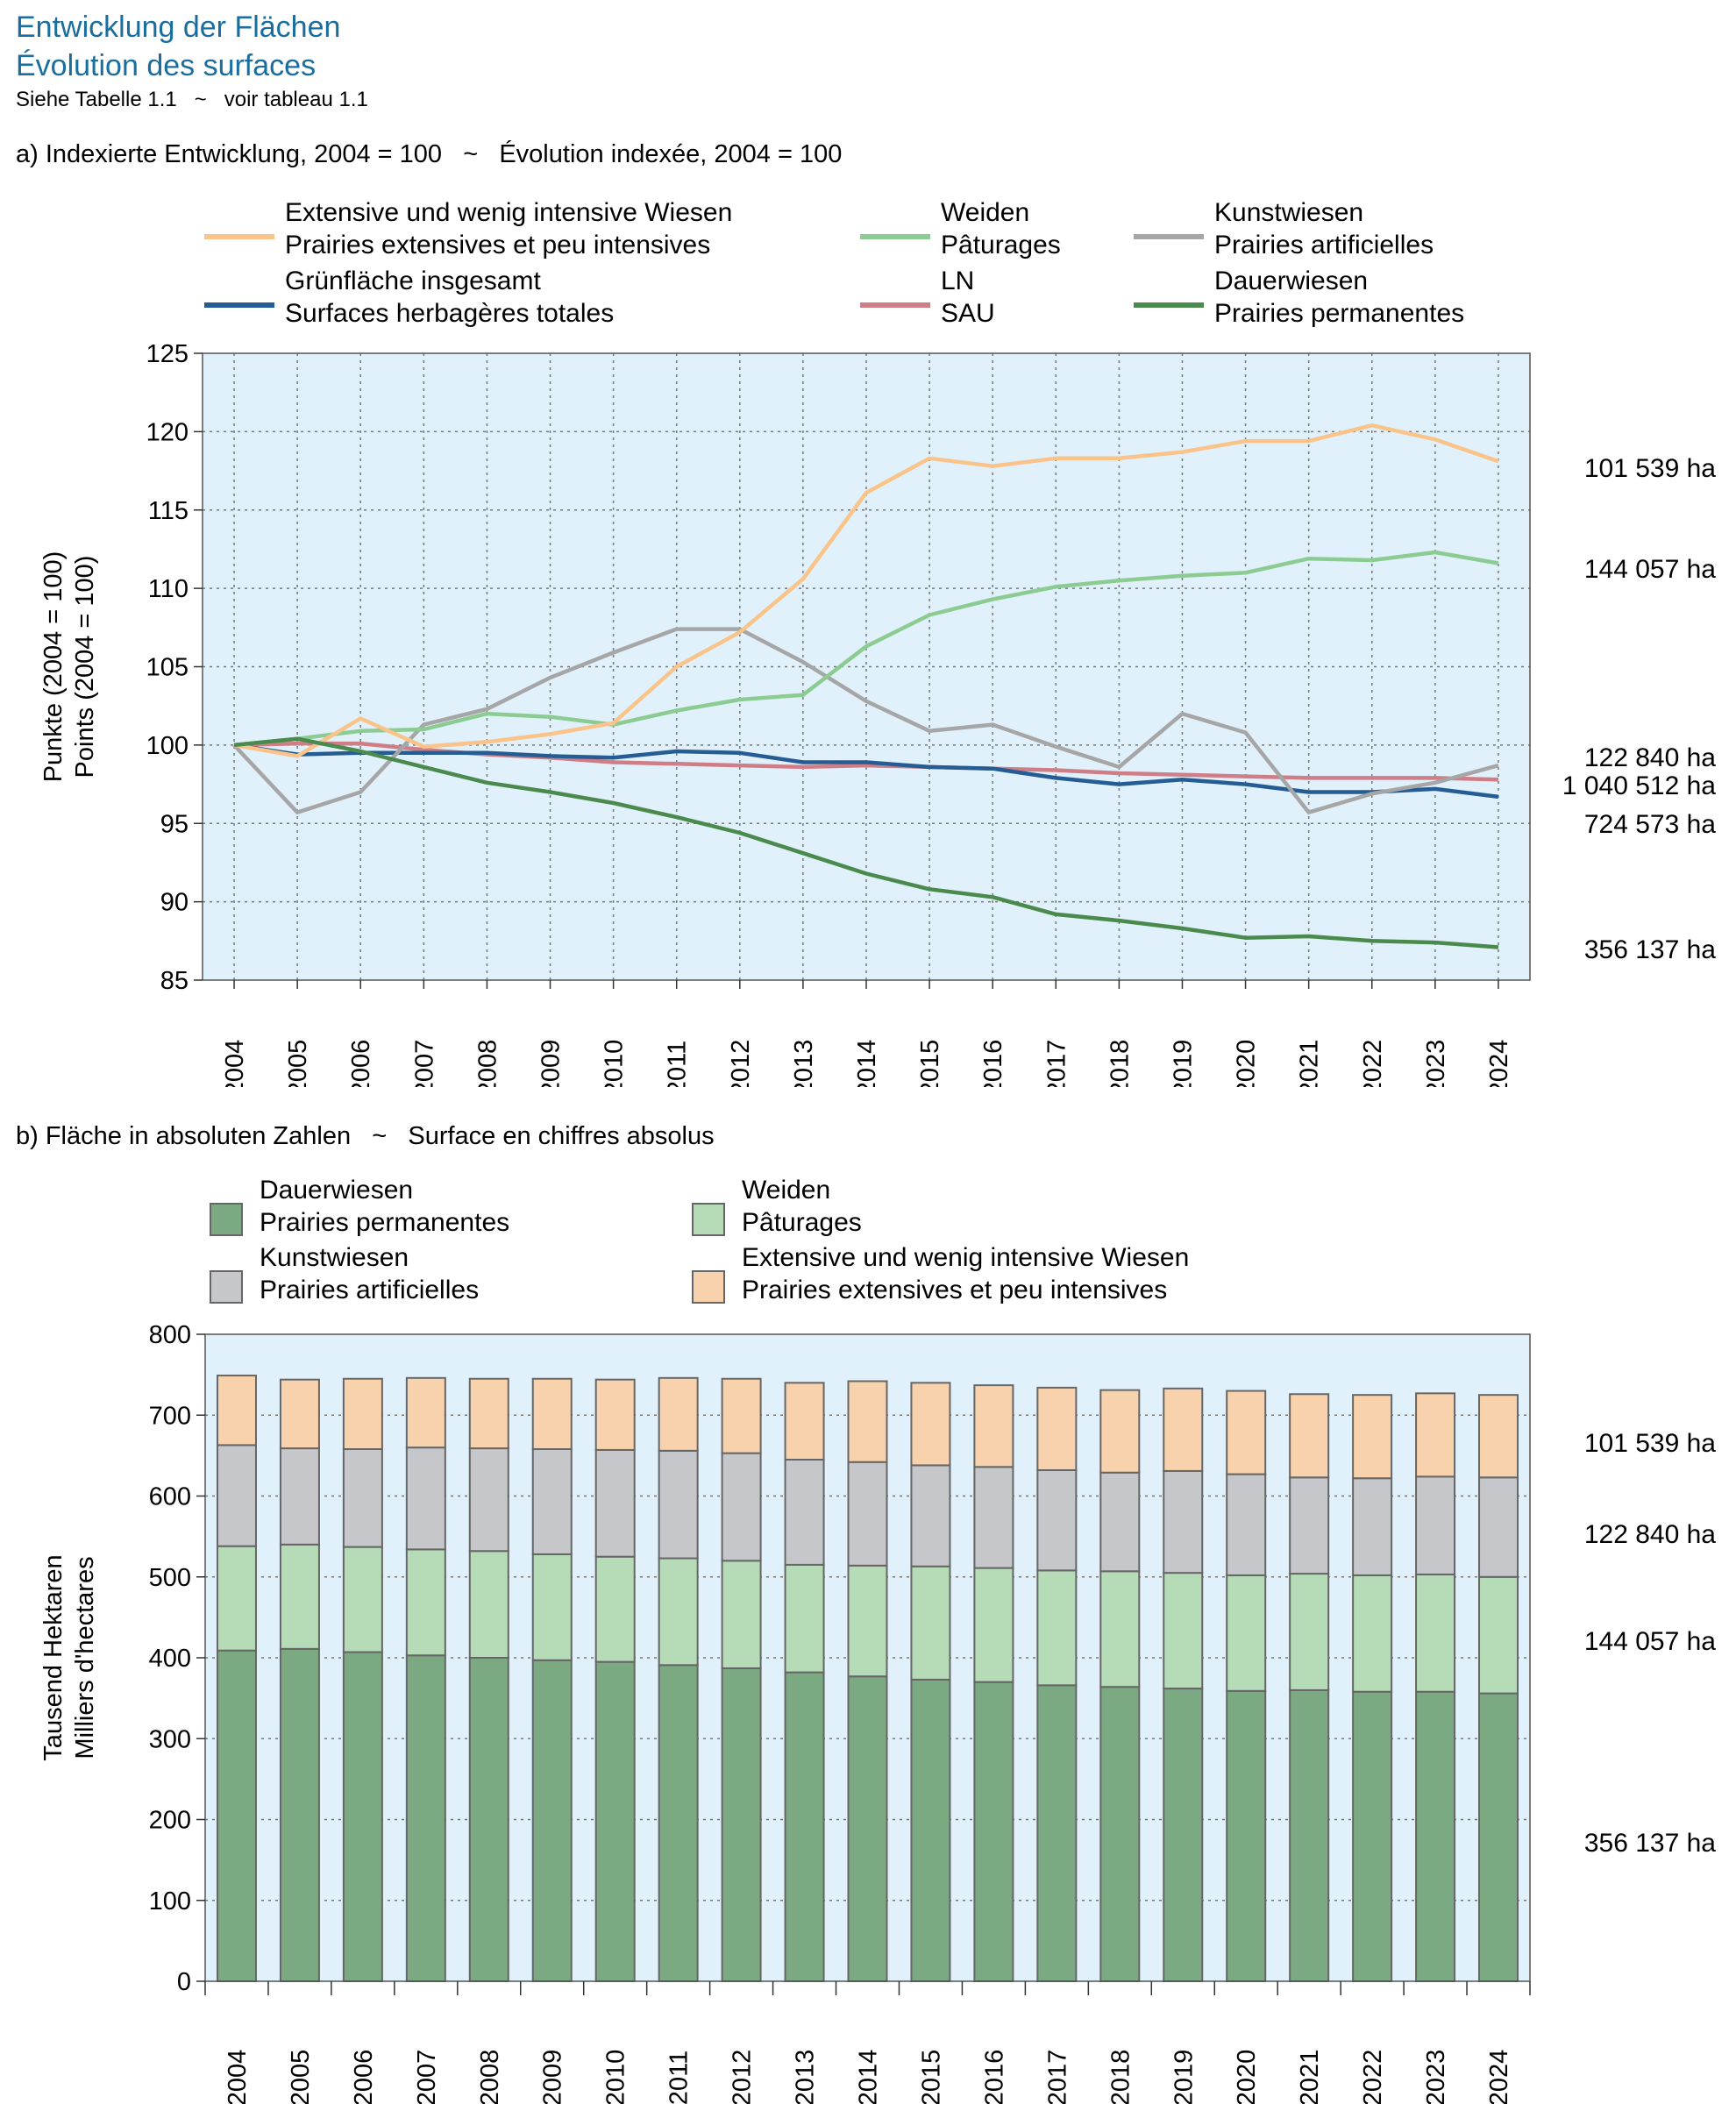 The image size is (1736, 2104). I want to click on y-tick-label: 105, so click(167, 668).